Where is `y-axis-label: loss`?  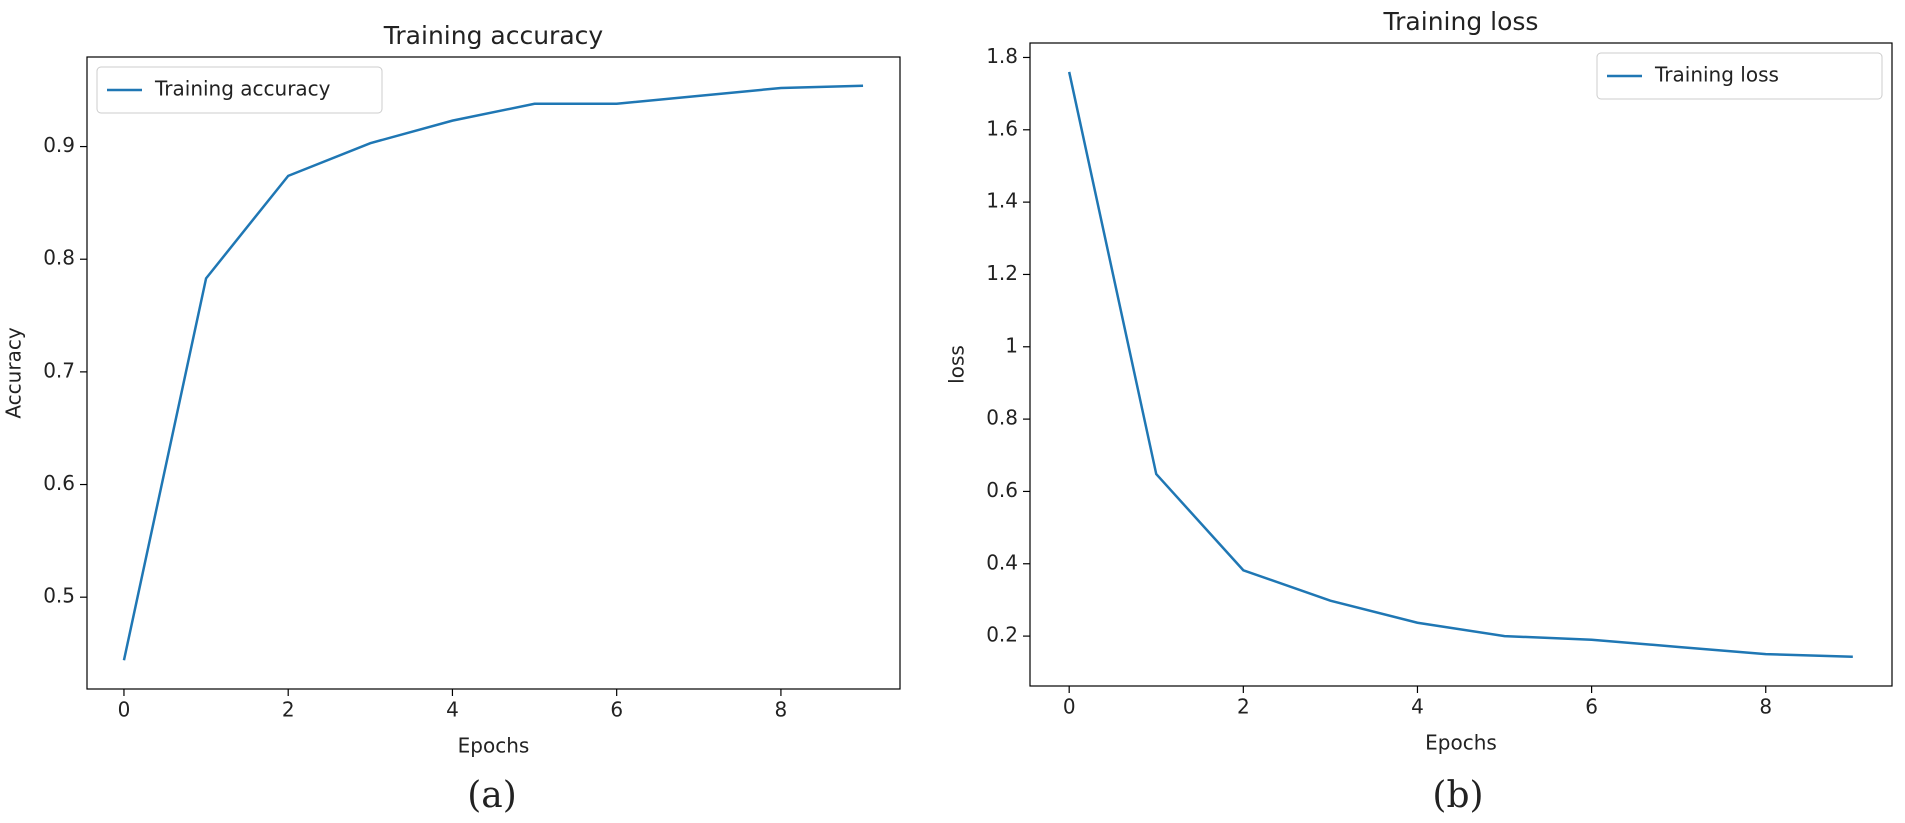 y-axis-label: loss is located at coordinates (957, 364).